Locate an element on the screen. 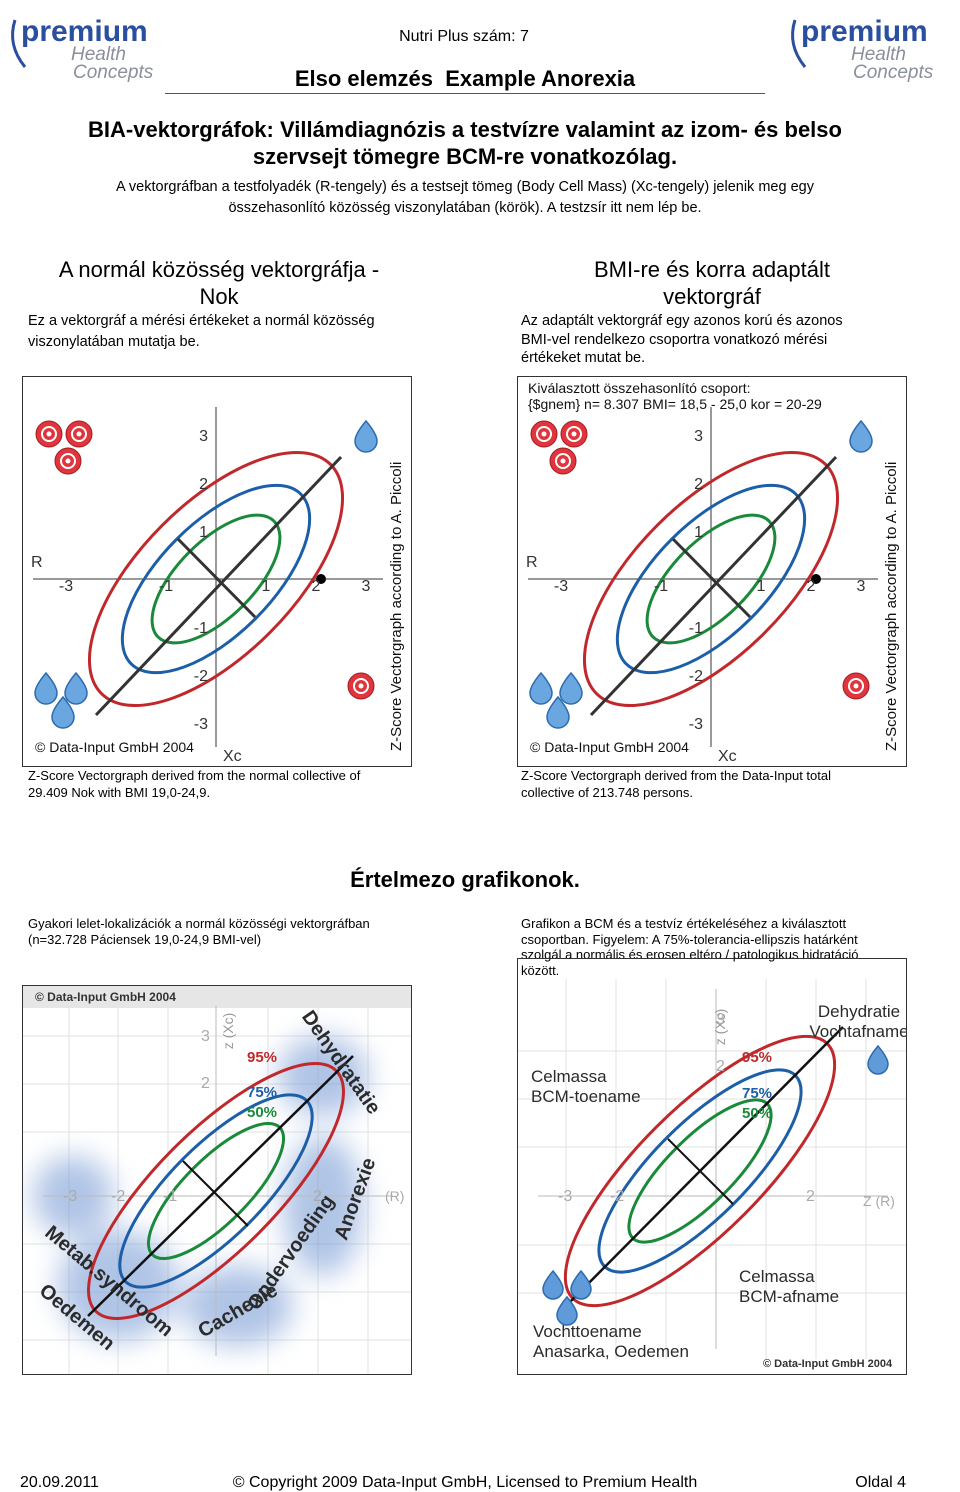  text: viszonylatában mutatja be. is located at coordinates (114, 342).